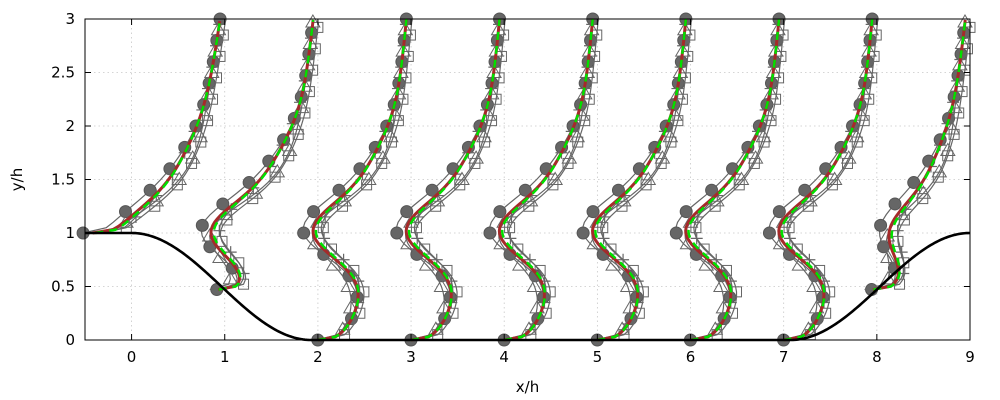 The height and width of the screenshot is (400, 1000). I want to click on x-tick-label: 8, so click(877, 357).